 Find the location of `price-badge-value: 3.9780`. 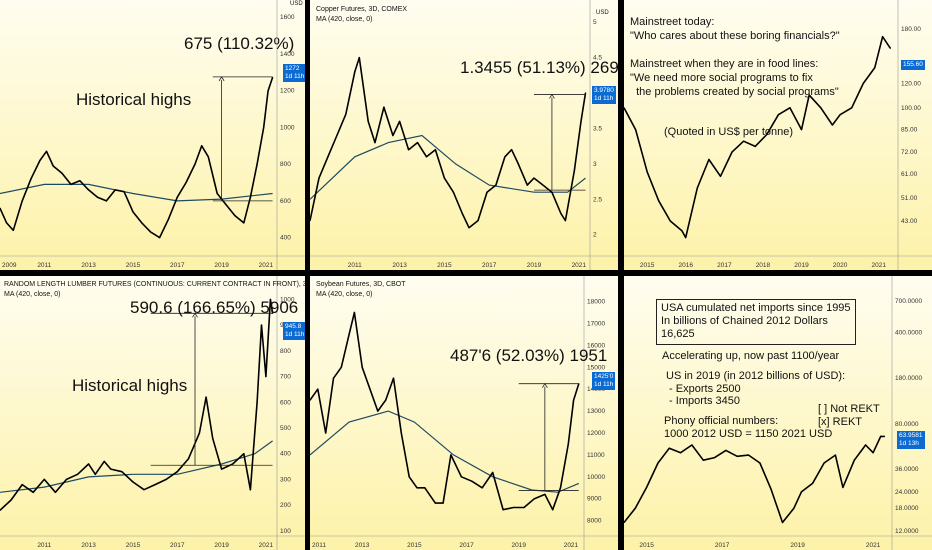

price-badge-value: 3.9780 is located at coordinates (604, 90).